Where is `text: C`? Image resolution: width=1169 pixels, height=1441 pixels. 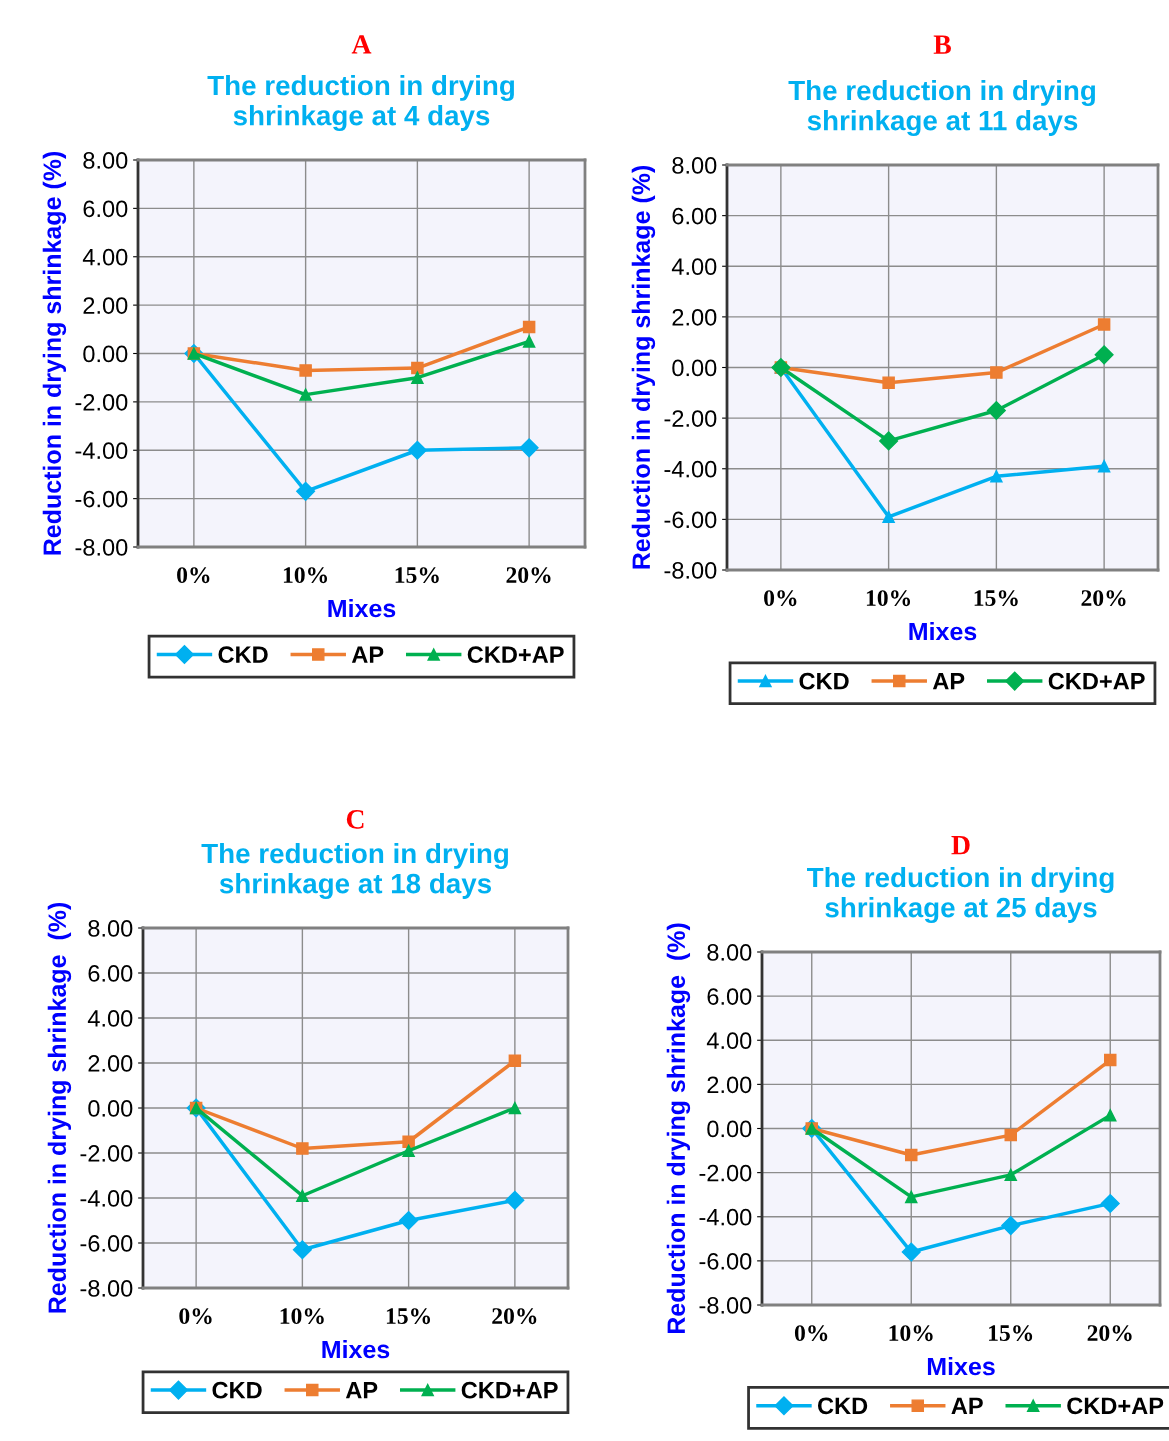 text: C is located at coordinates (355, 819).